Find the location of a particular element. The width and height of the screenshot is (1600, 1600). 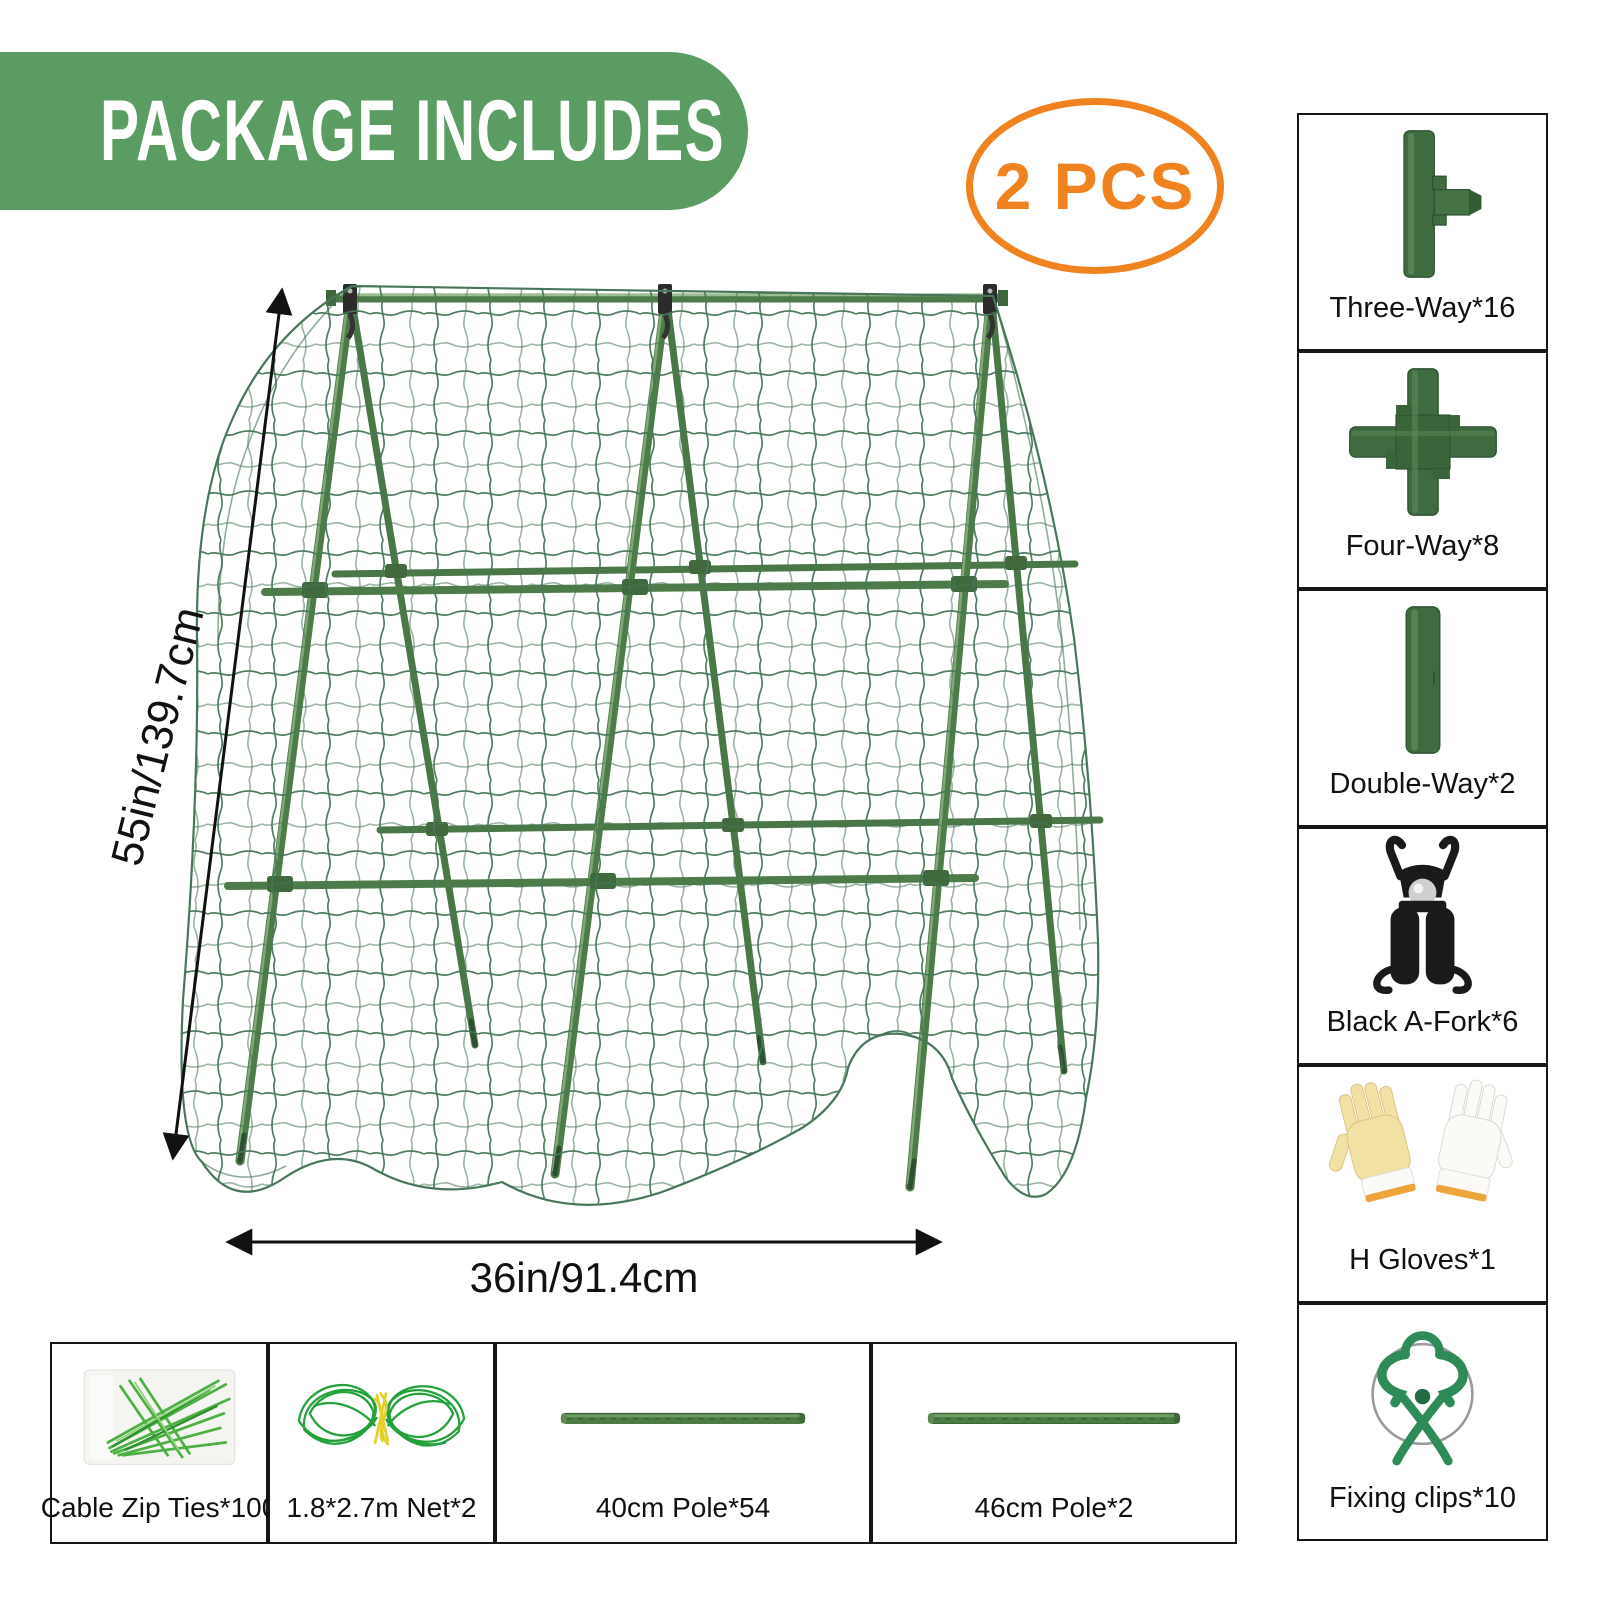

banner: PACKAGE INCLUDES is located at coordinates (374, 131).